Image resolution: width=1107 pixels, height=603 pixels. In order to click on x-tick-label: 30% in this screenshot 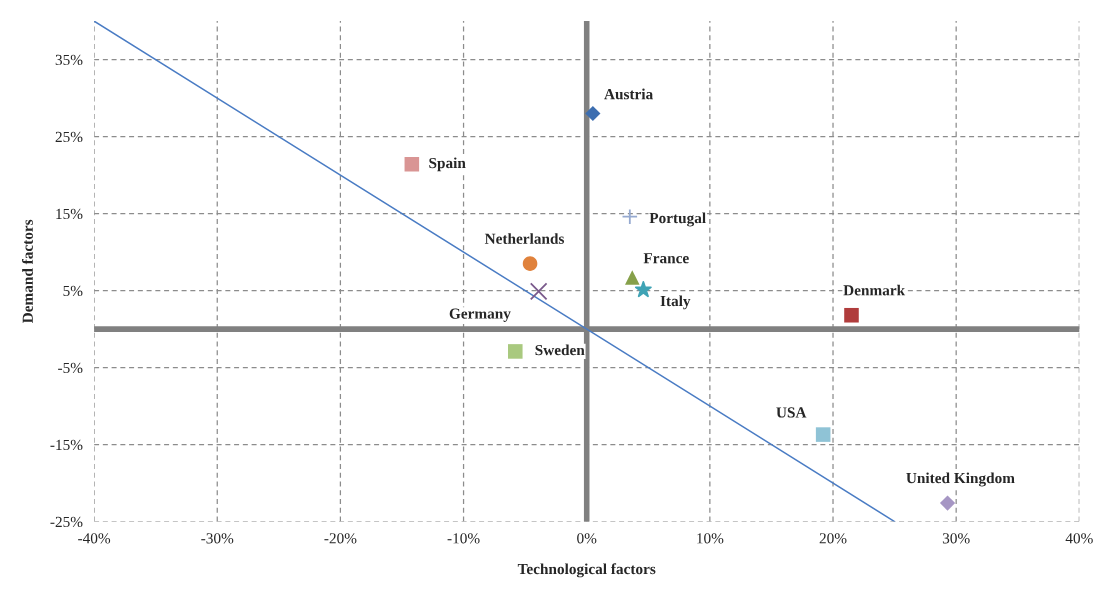, I will do `click(956, 538)`.